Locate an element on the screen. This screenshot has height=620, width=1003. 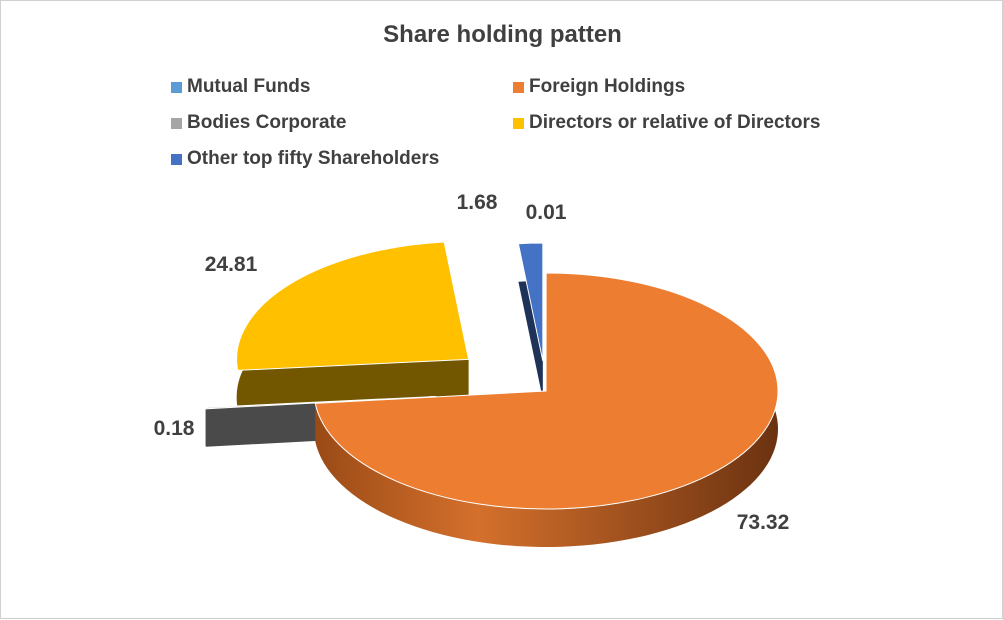
pie-data-label: 0.18 is located at coordinates (174, 428).